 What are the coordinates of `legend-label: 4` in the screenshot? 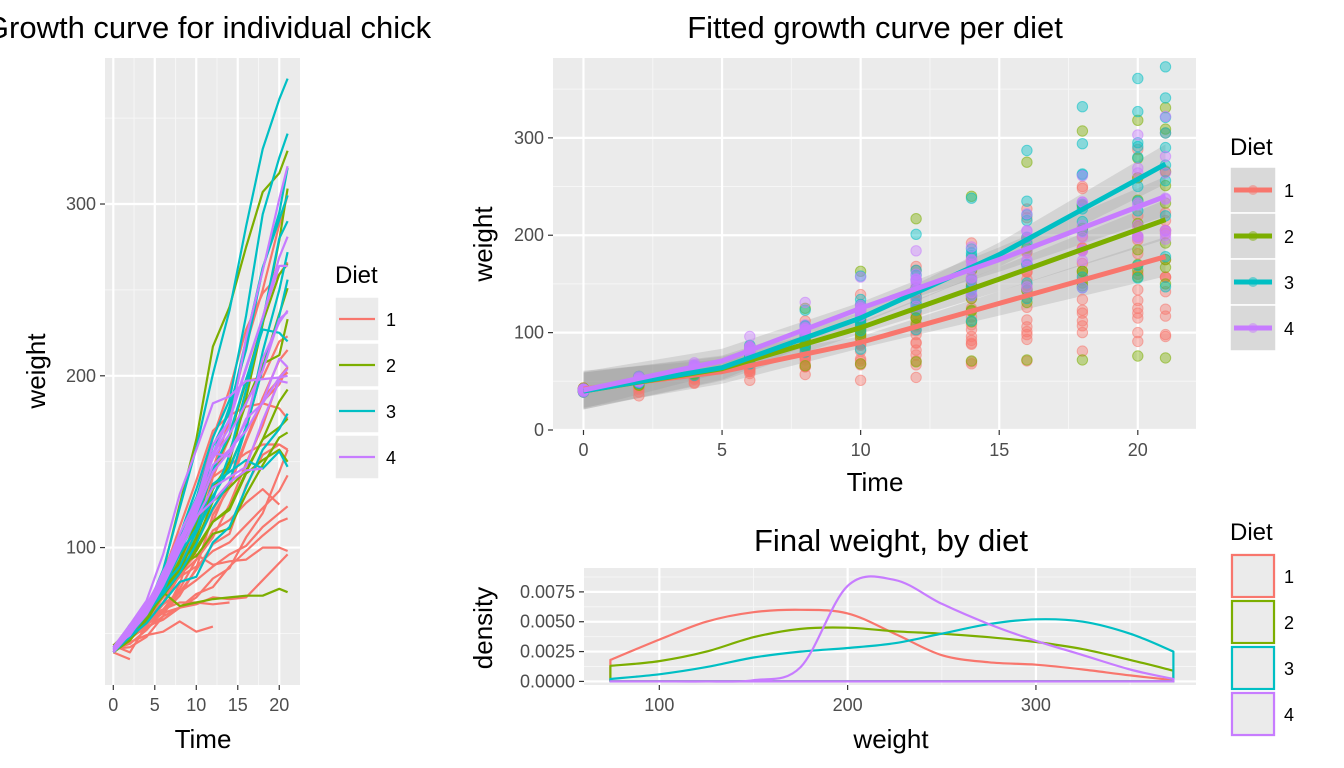 It's located at (1289, 329).